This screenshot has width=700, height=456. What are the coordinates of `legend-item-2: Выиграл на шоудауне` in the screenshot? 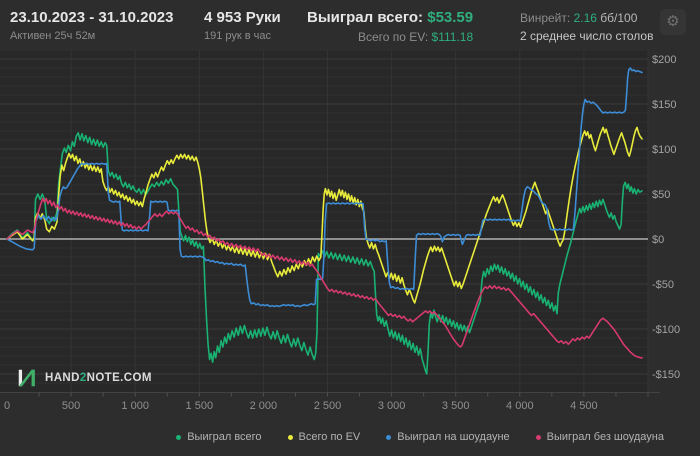 It's located at (448, 437).